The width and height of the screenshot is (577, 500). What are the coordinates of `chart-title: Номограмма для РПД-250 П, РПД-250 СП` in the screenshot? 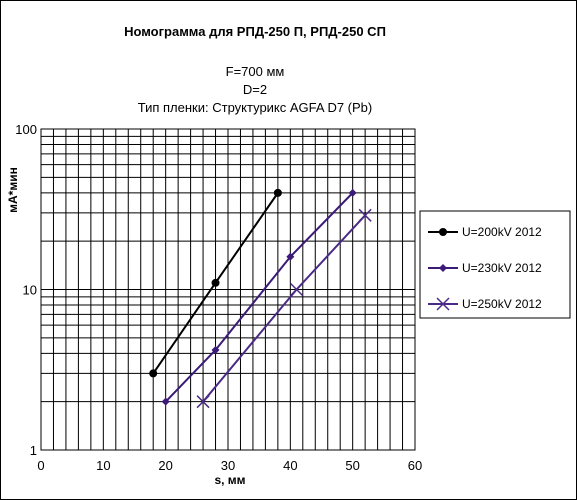 It's located at (255, 31).